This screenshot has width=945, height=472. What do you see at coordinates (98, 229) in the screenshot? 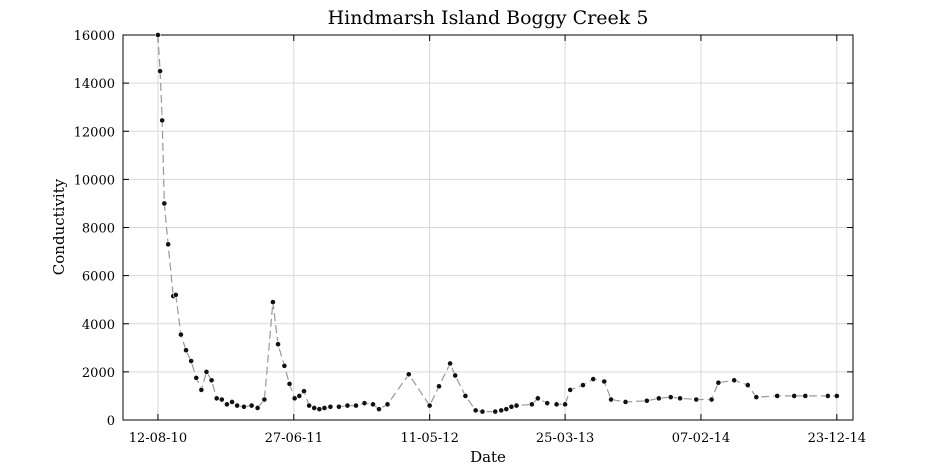
I see `y-tick-label: 8000` at bounding box center [98, 229].